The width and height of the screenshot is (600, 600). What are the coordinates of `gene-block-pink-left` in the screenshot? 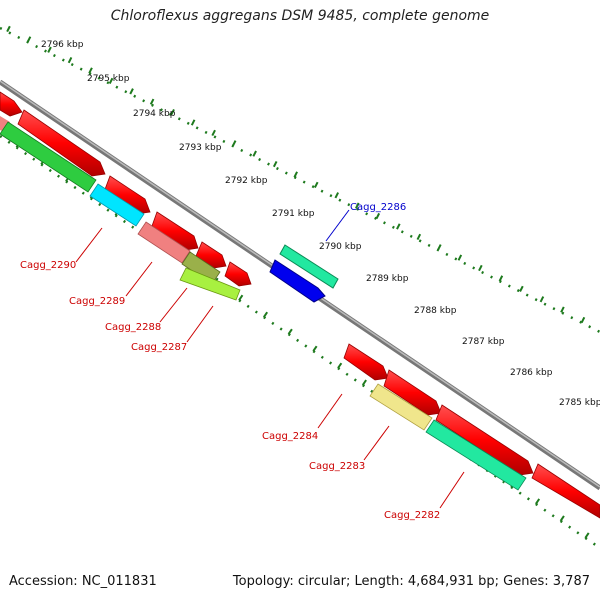 It's located at (5, 124).